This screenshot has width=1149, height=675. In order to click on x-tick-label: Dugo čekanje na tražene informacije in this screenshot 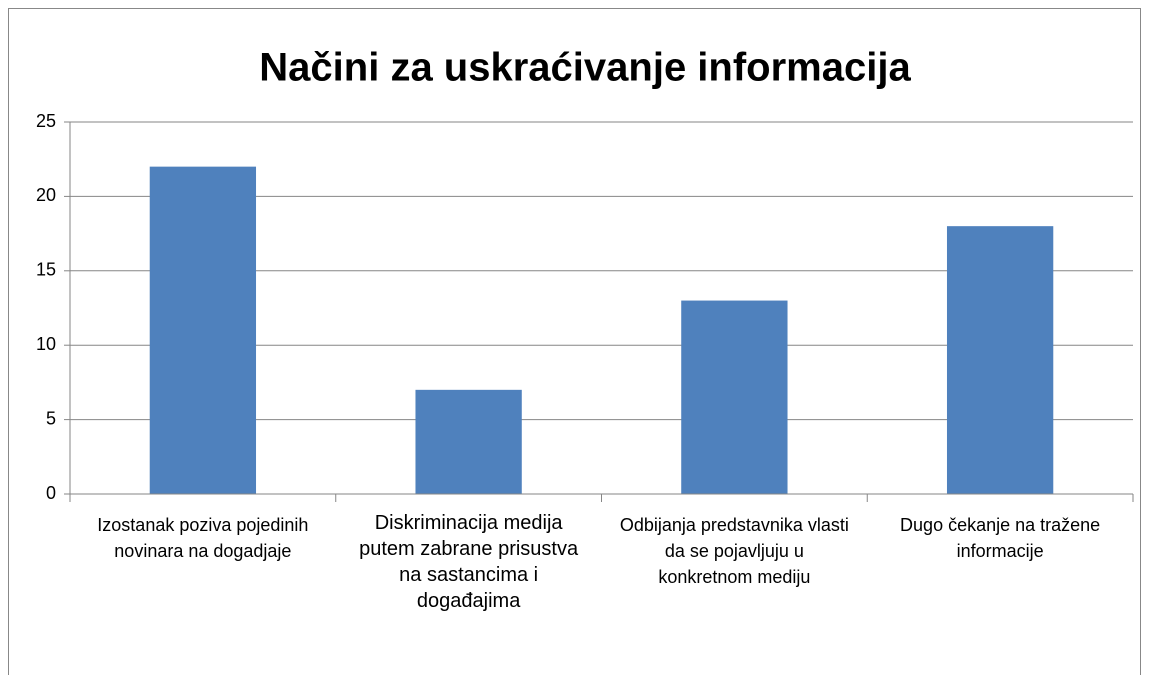, I will do `click(1000, 538)`.